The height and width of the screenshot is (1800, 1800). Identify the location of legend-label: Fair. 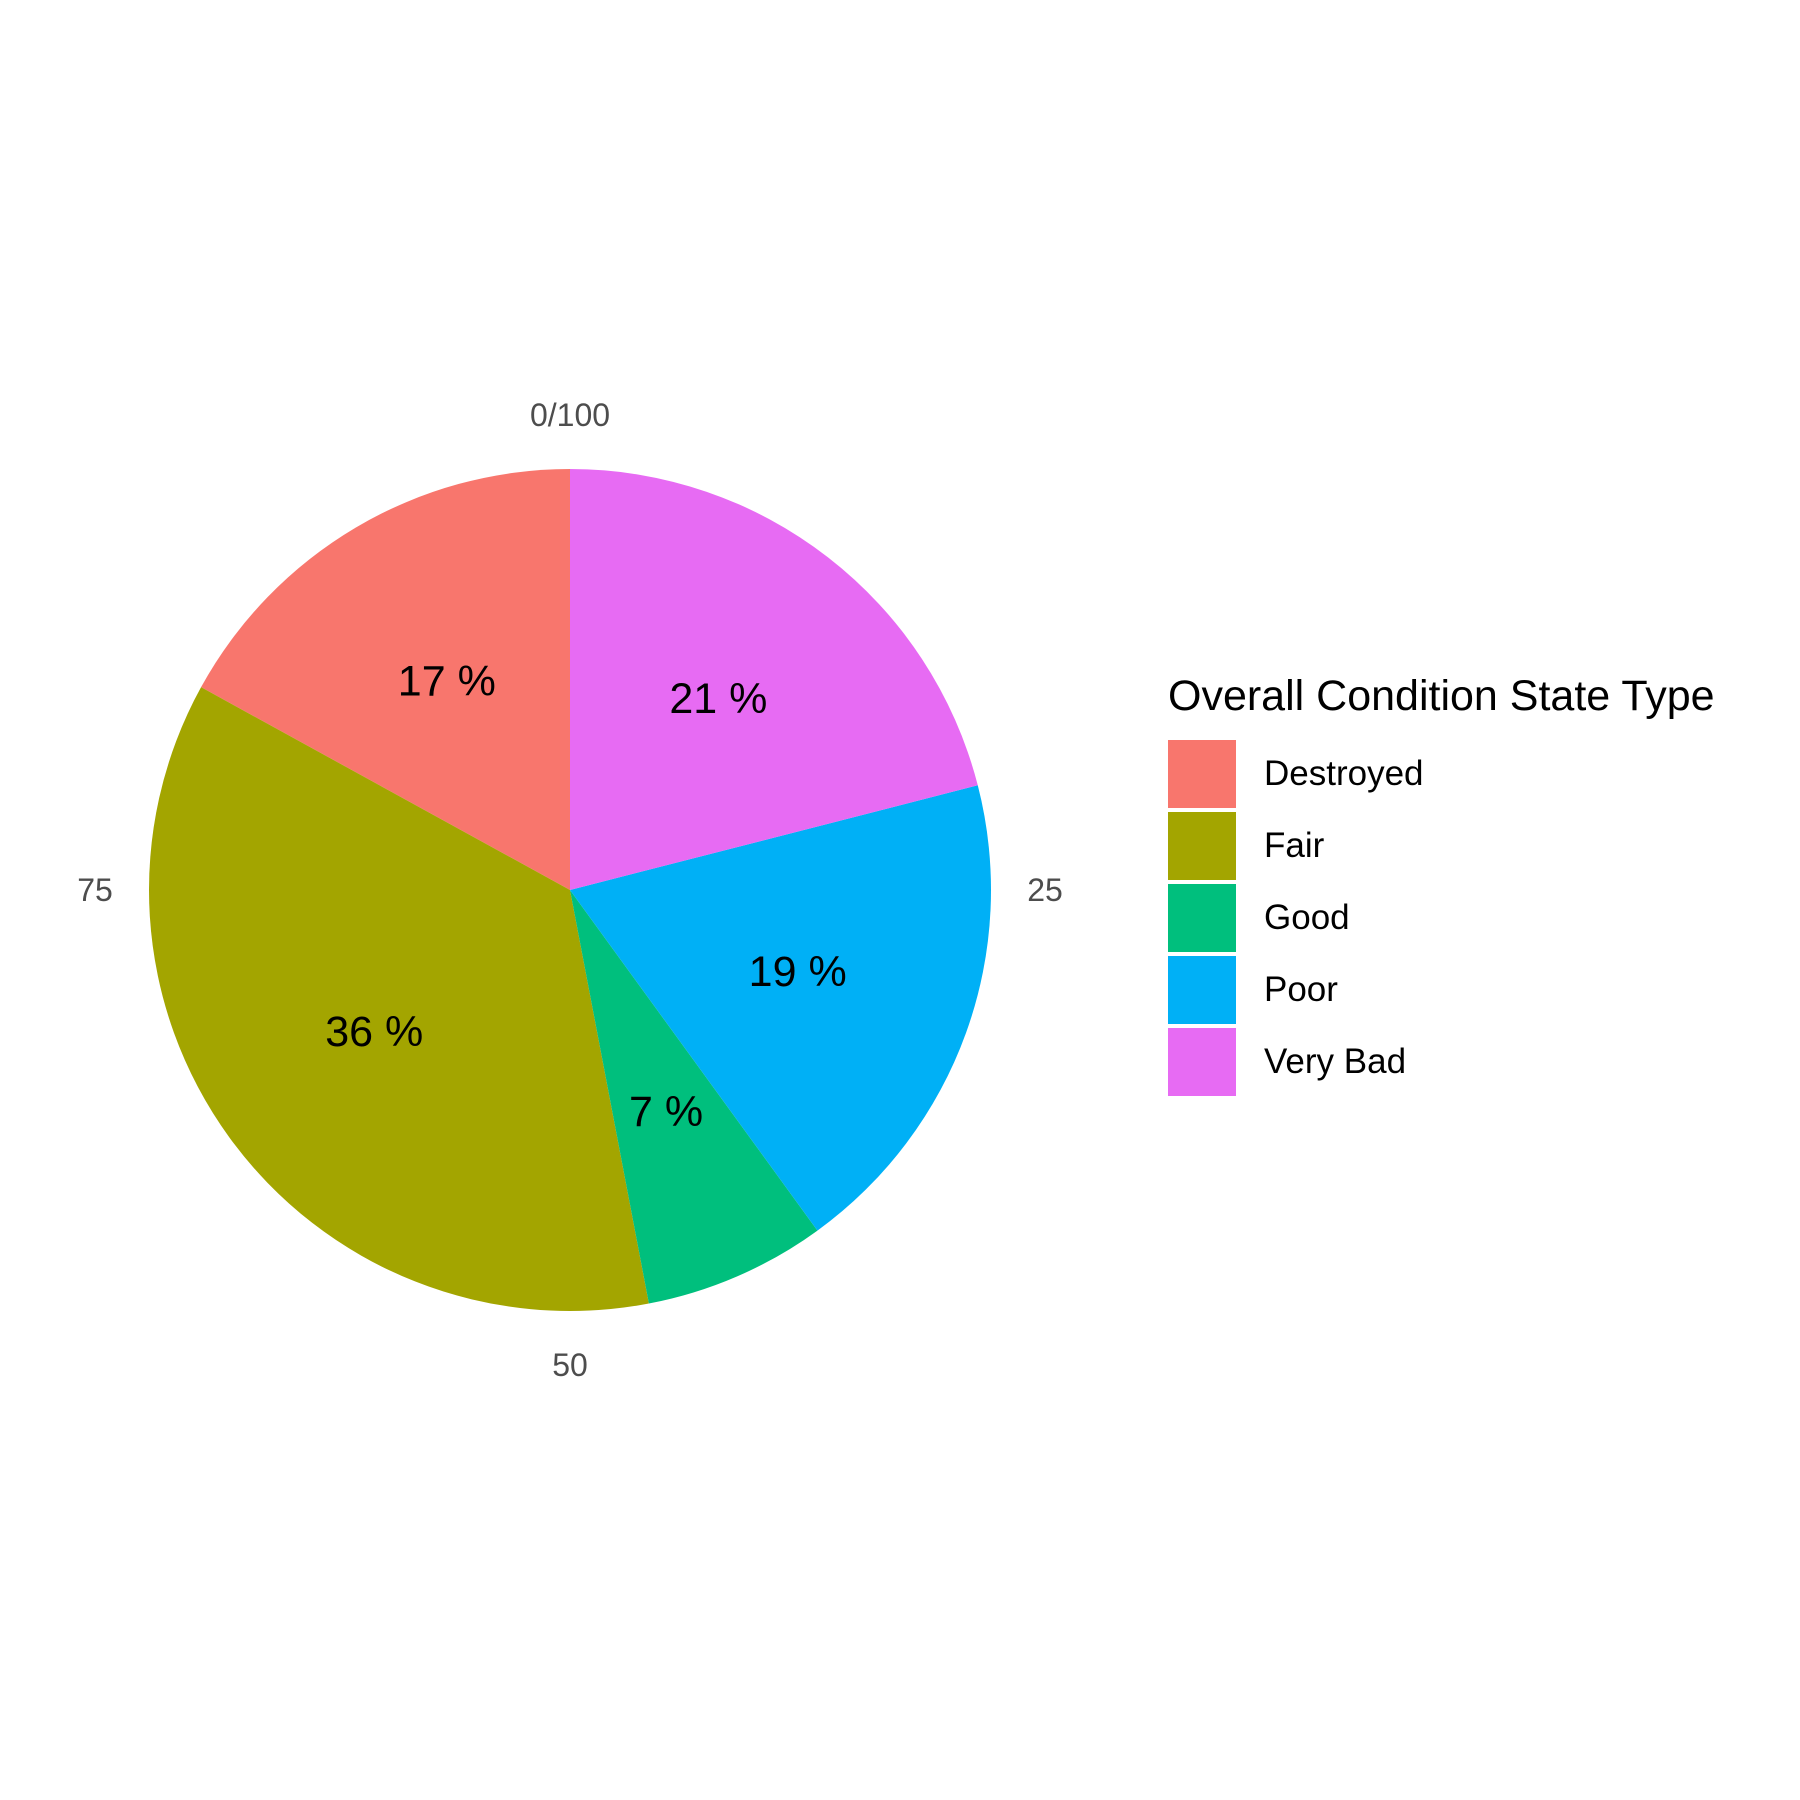
(1294, 845).